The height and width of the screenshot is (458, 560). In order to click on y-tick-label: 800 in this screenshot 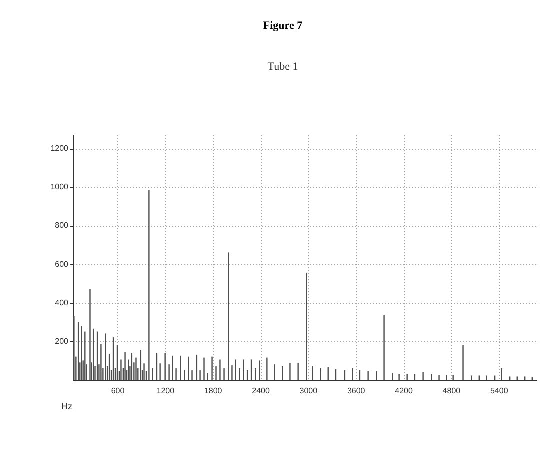, I will do `click(62, 225)`.